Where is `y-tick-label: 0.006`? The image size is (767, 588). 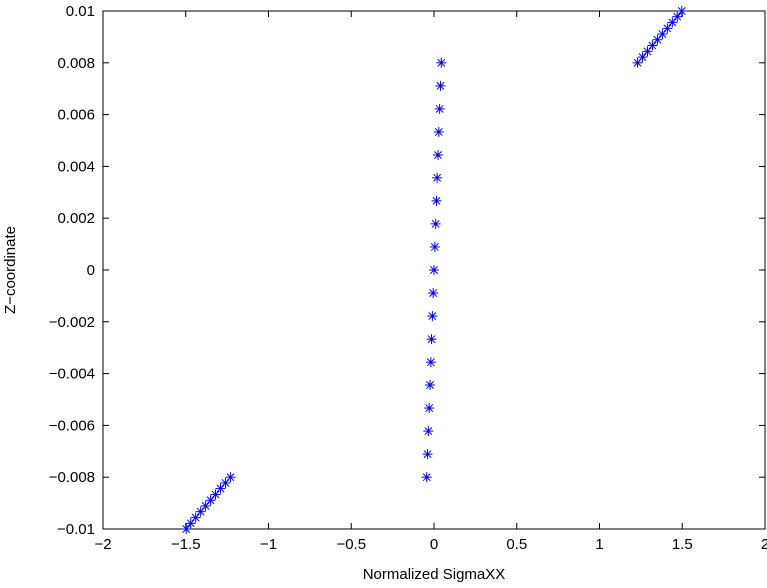
y-tick-label: 0.006 is located at coordinates (76, 115).